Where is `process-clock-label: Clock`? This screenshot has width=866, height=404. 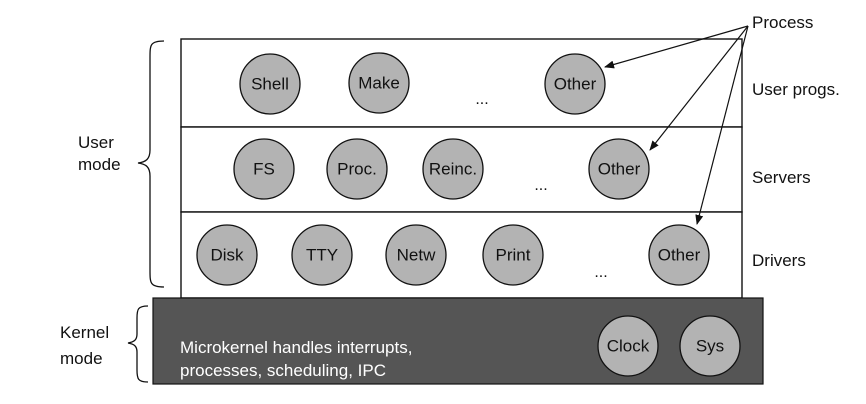
process-clock-label: Clock is located at coordinates (628, 346).